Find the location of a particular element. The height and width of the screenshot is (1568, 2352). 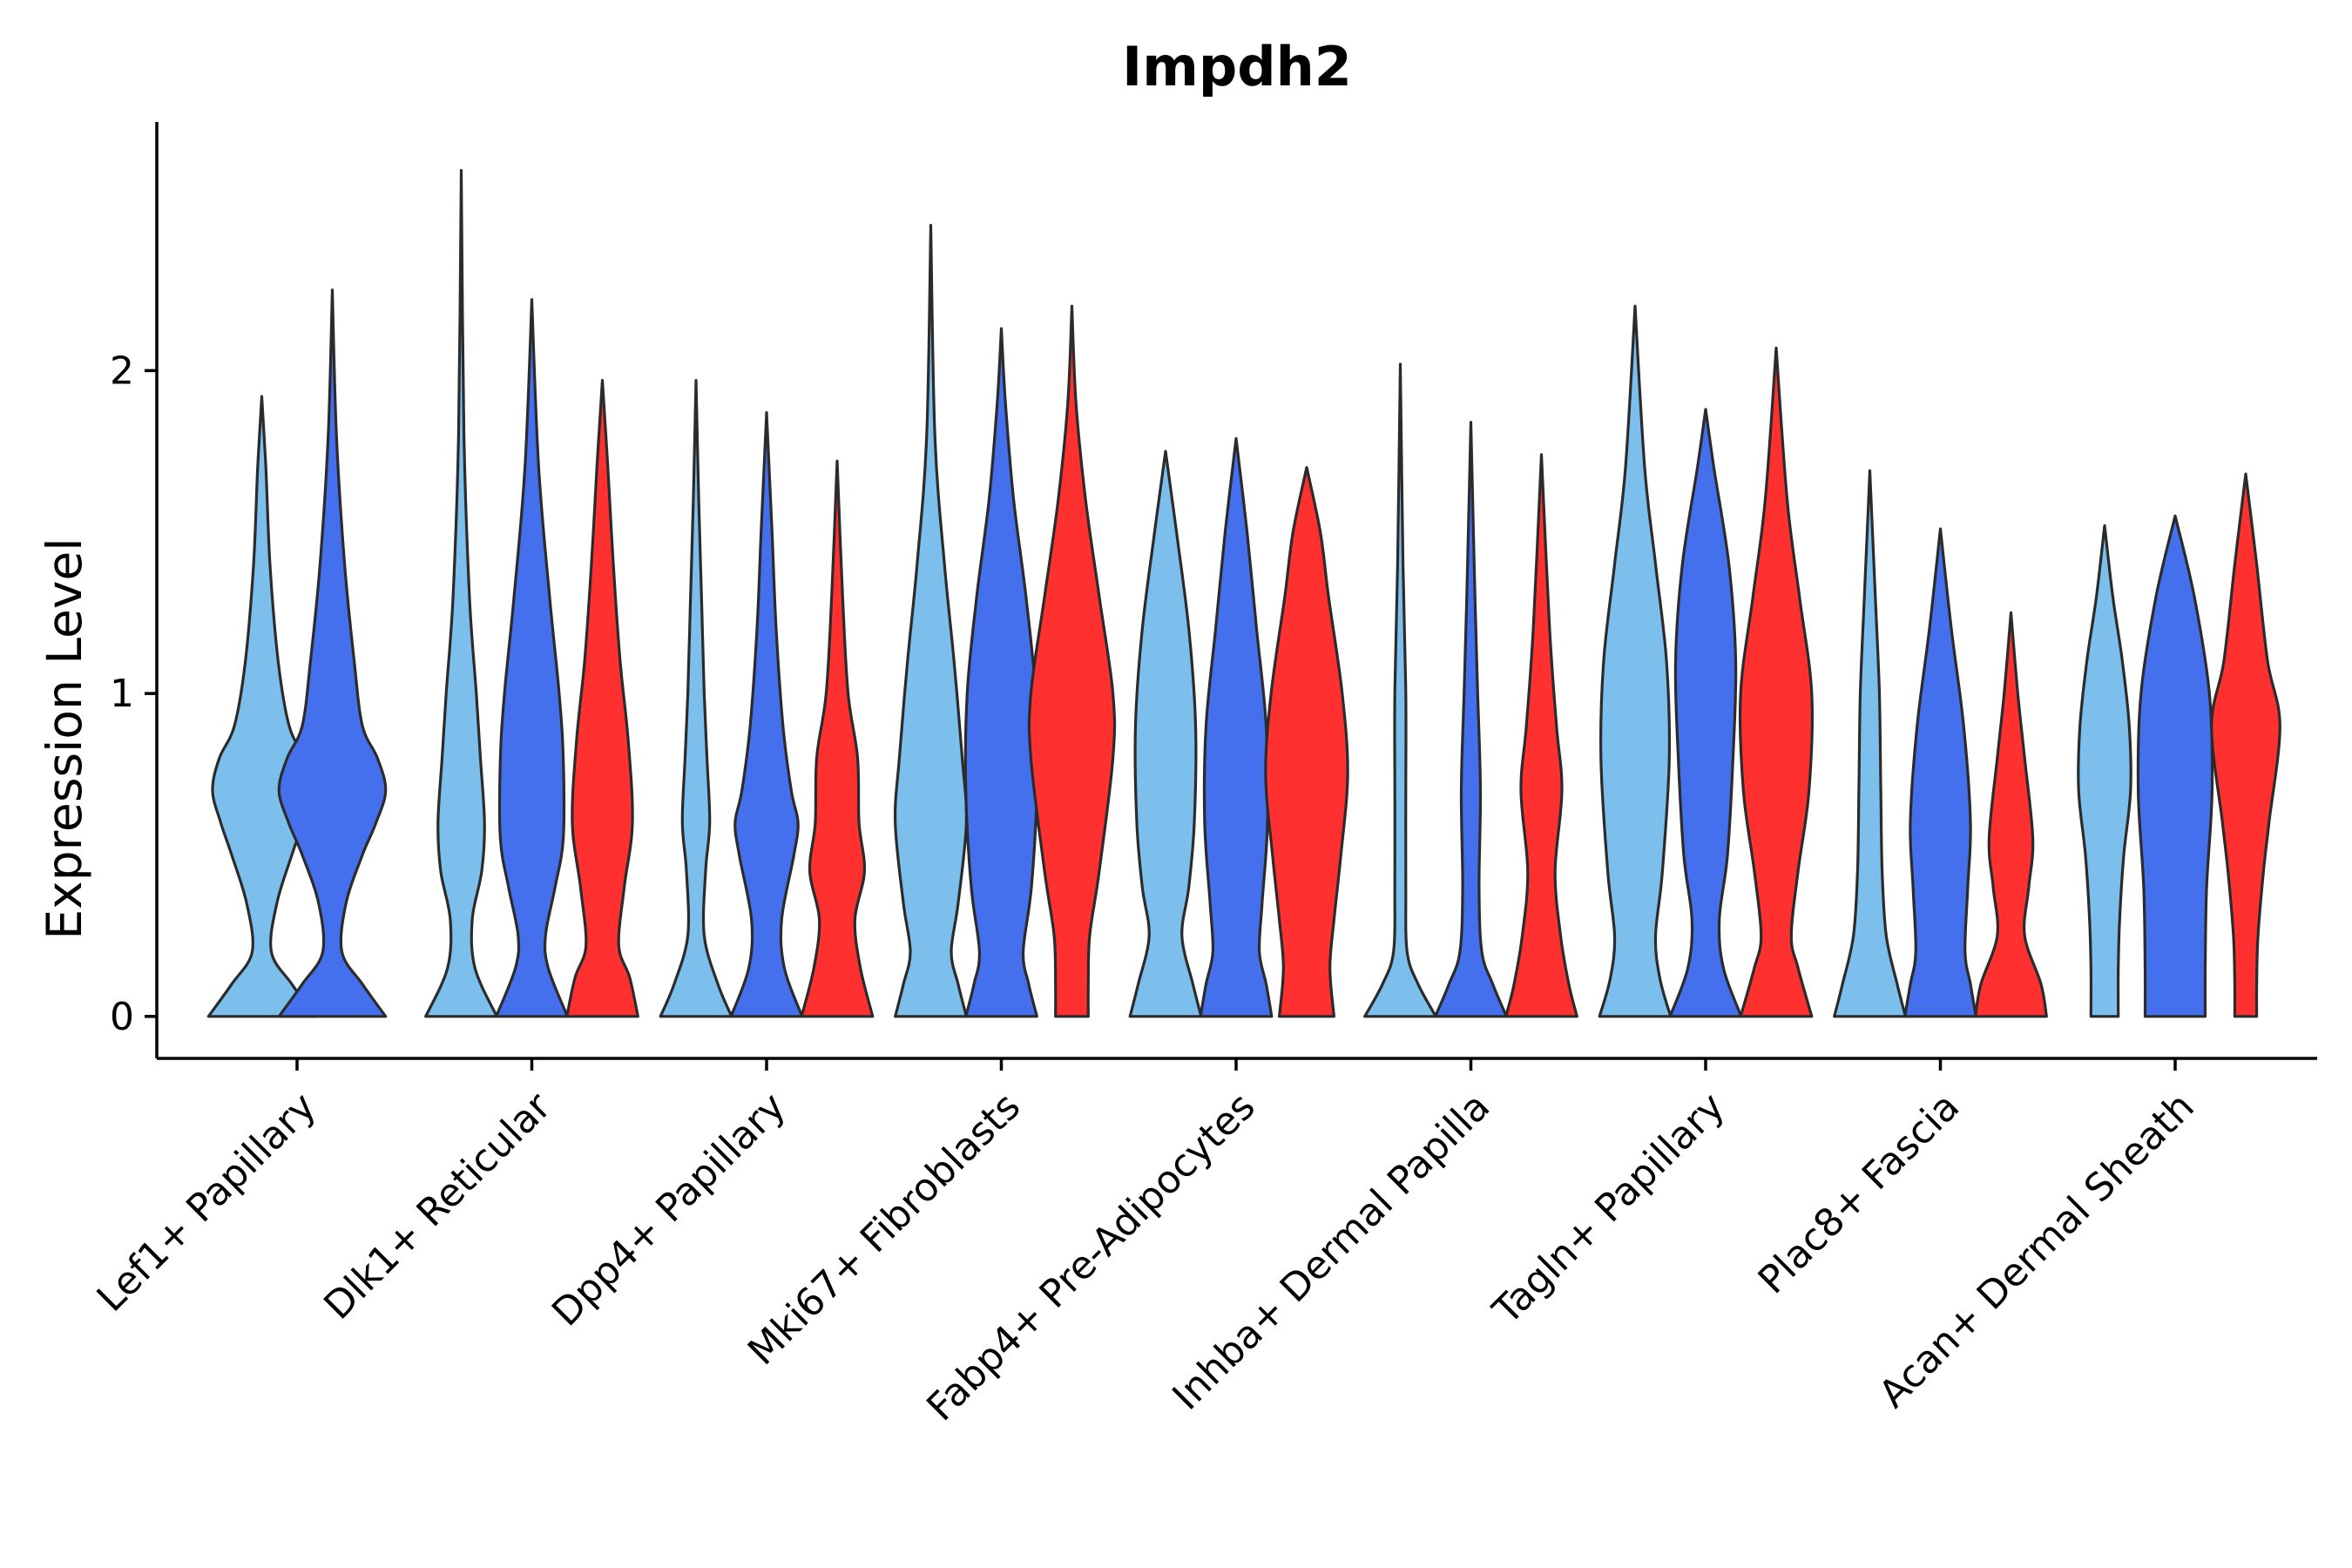

chart-title: Impdh2 is located at coordinates (1237, 66).